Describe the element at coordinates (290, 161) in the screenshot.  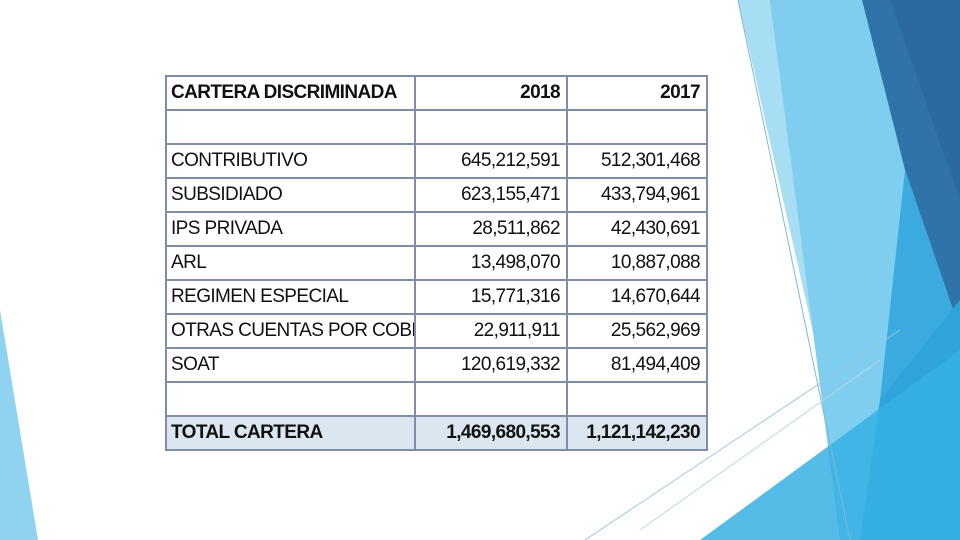
I see `row-label: CONTRIBUTIVO` at that location.